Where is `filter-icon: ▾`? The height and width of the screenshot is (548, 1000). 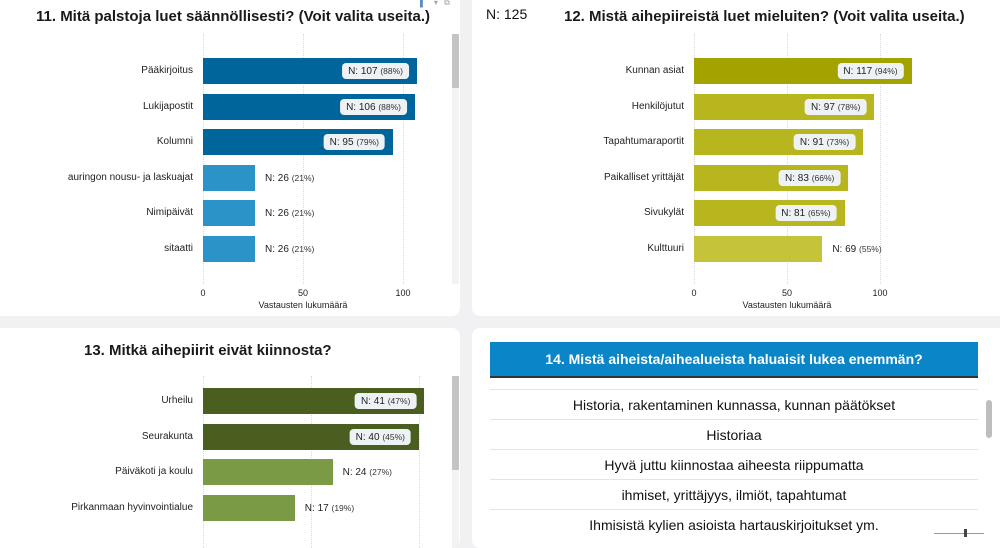 filter-icon: ▾ is located at coordinates (435, 3).